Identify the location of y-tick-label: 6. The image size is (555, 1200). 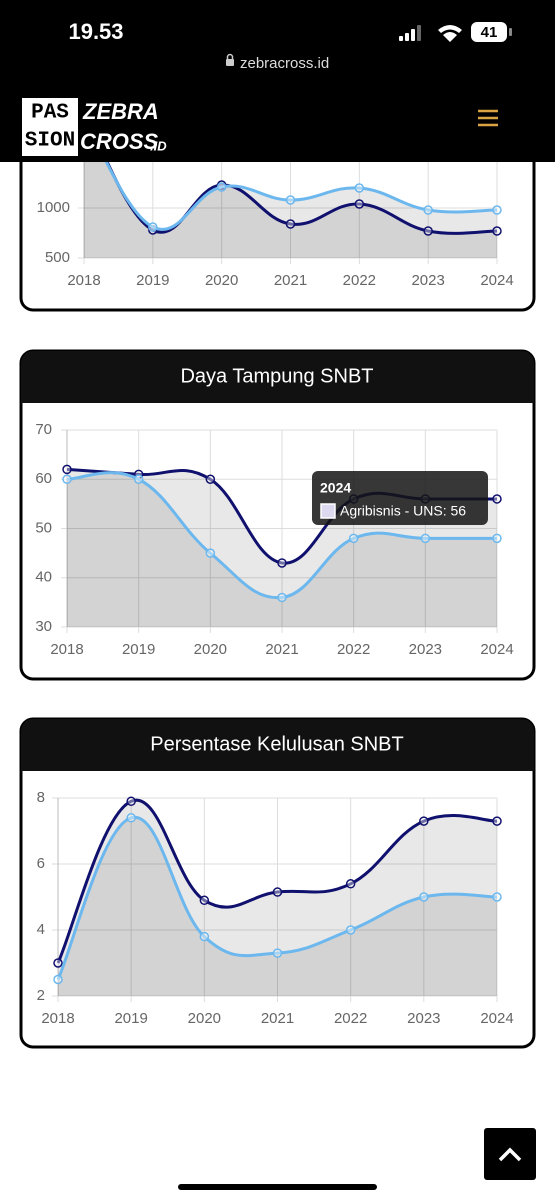
(41, 863).